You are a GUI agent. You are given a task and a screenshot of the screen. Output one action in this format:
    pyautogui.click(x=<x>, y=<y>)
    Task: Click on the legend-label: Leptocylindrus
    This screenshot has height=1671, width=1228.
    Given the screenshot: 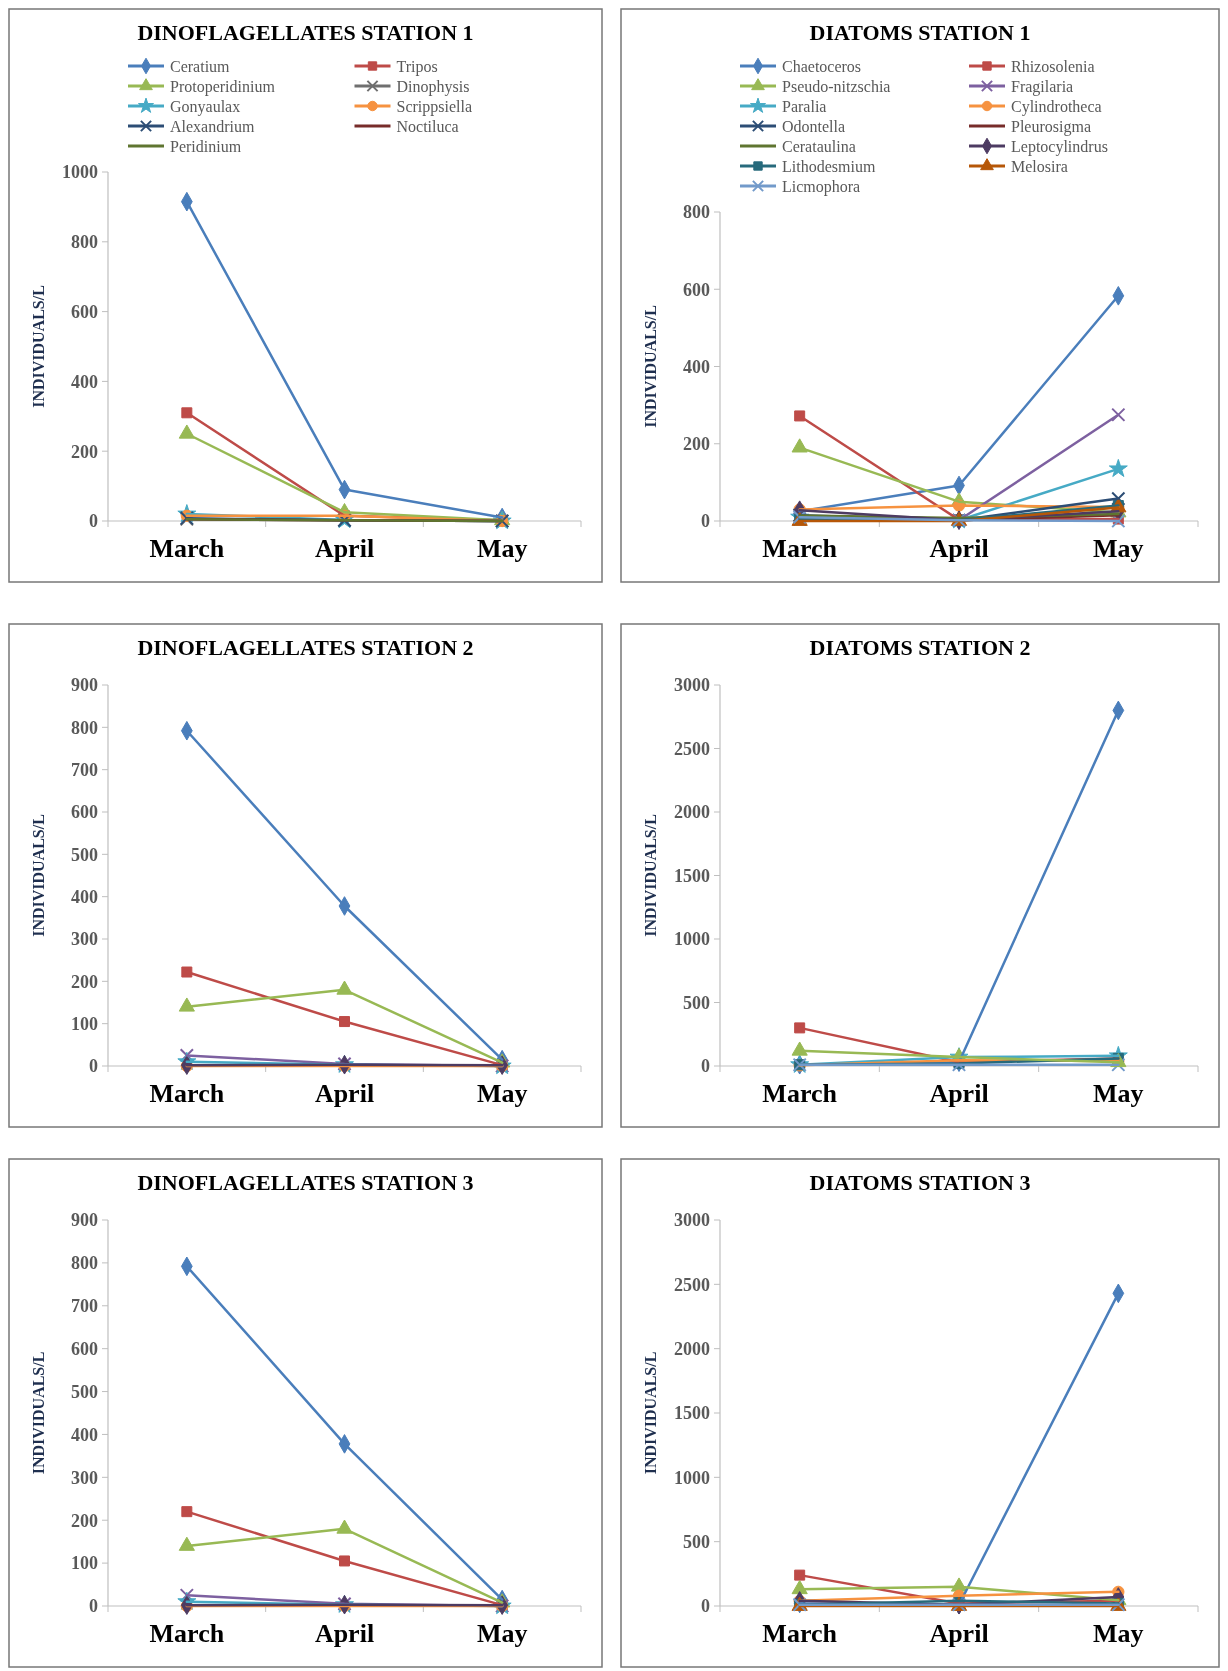 What is the action you would take?
    pyautogui.click(x=1059, y=146)
    